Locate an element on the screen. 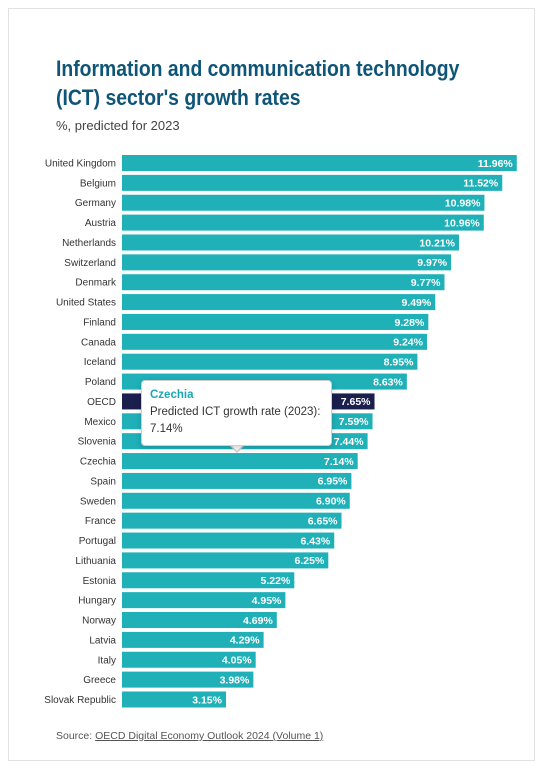 The image size is (543, 769). tooltip-country: Czechia is located at coordinates (172, 395).